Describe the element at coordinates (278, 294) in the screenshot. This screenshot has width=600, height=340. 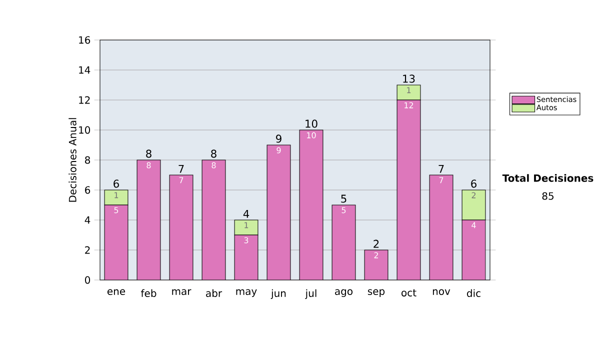
I see `x-tick-label: jun` at that location.